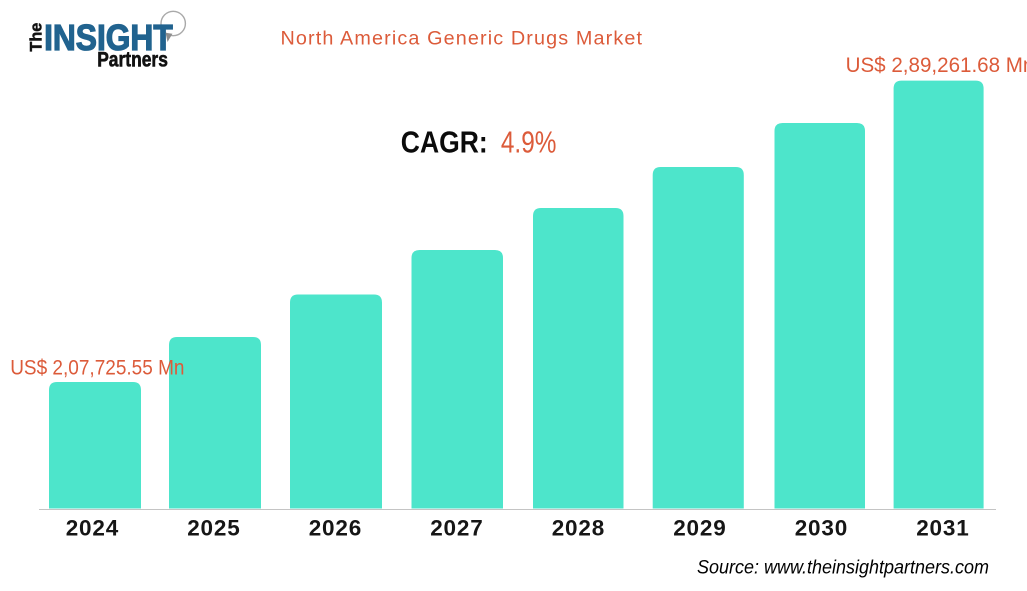 The width and height of the screenshot is (1027, 591). Describe the element at coordinates (92, 527) in the screenshot. I see `svg-text: 2024` at that location.